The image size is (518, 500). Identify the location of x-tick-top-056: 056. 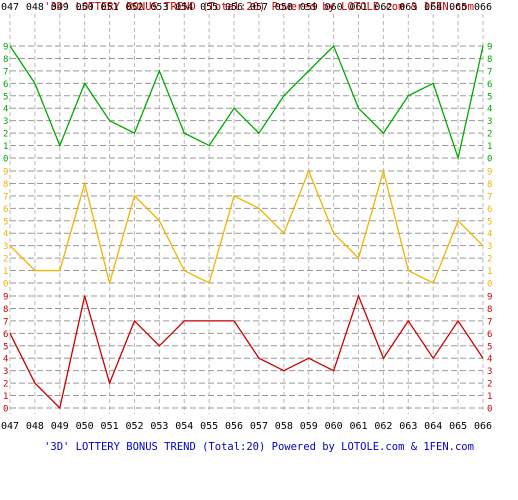
(234, 7).